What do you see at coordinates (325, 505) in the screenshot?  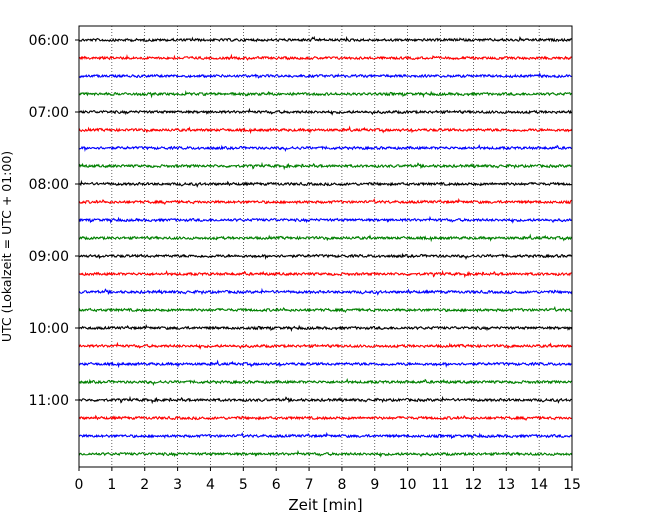 I see `x-axis-label: Zeit [min]` at bounding box center [325, 505].